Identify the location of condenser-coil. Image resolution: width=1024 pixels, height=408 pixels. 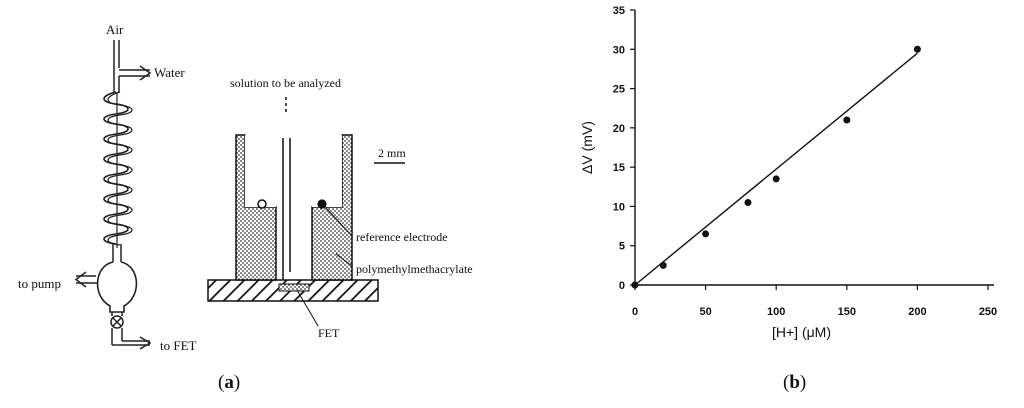
(116, 168).